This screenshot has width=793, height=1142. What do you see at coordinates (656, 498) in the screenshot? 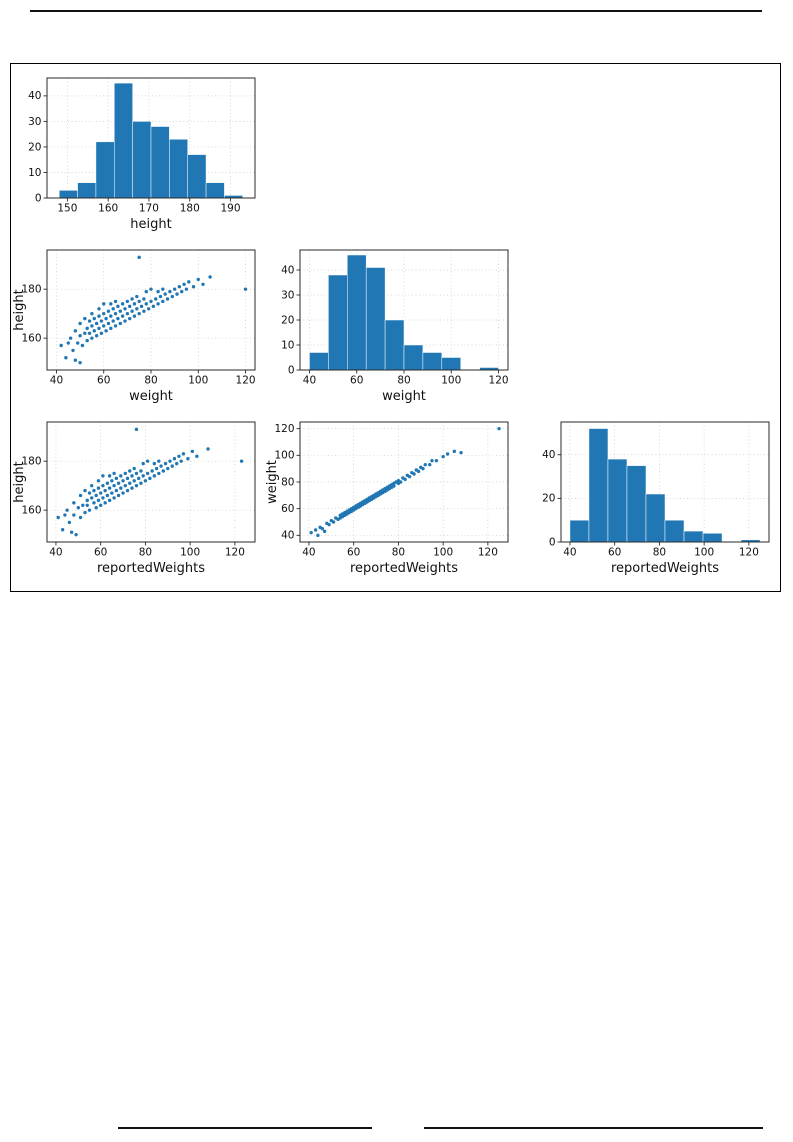
I see `pairplot-reportedweights-histogram: 40 60 80 100 120 0 20 40 reportedWeights` at bounding box center [656, 498].